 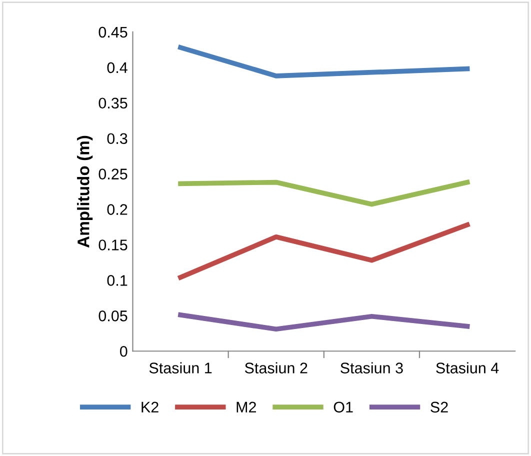 I want to click on y-tick-label: 0.05, so click(x=113, y=316).